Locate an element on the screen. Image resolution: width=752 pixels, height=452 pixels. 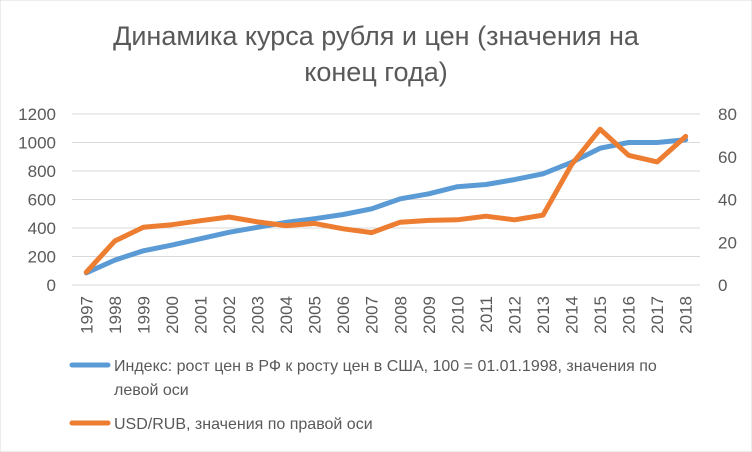
x-tick-label: 2008 is located at coordinates (400, 315).